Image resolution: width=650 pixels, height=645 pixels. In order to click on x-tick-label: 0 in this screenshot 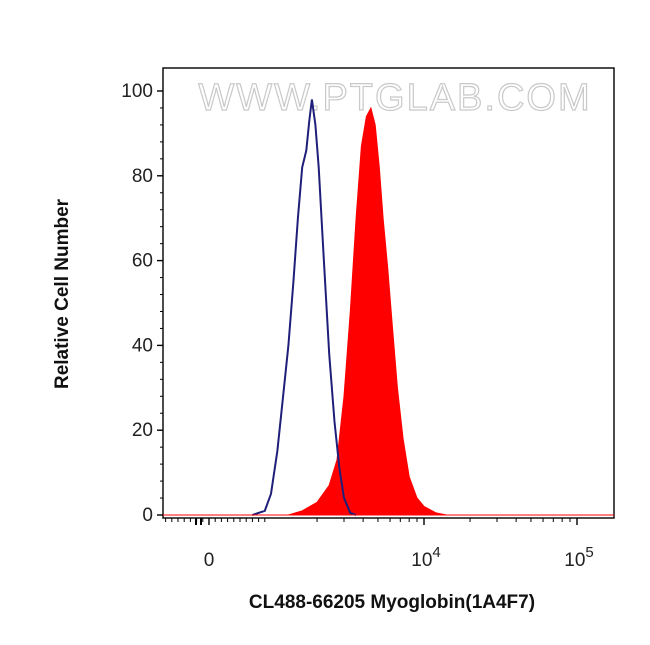, I will do `click(209, 560)`.